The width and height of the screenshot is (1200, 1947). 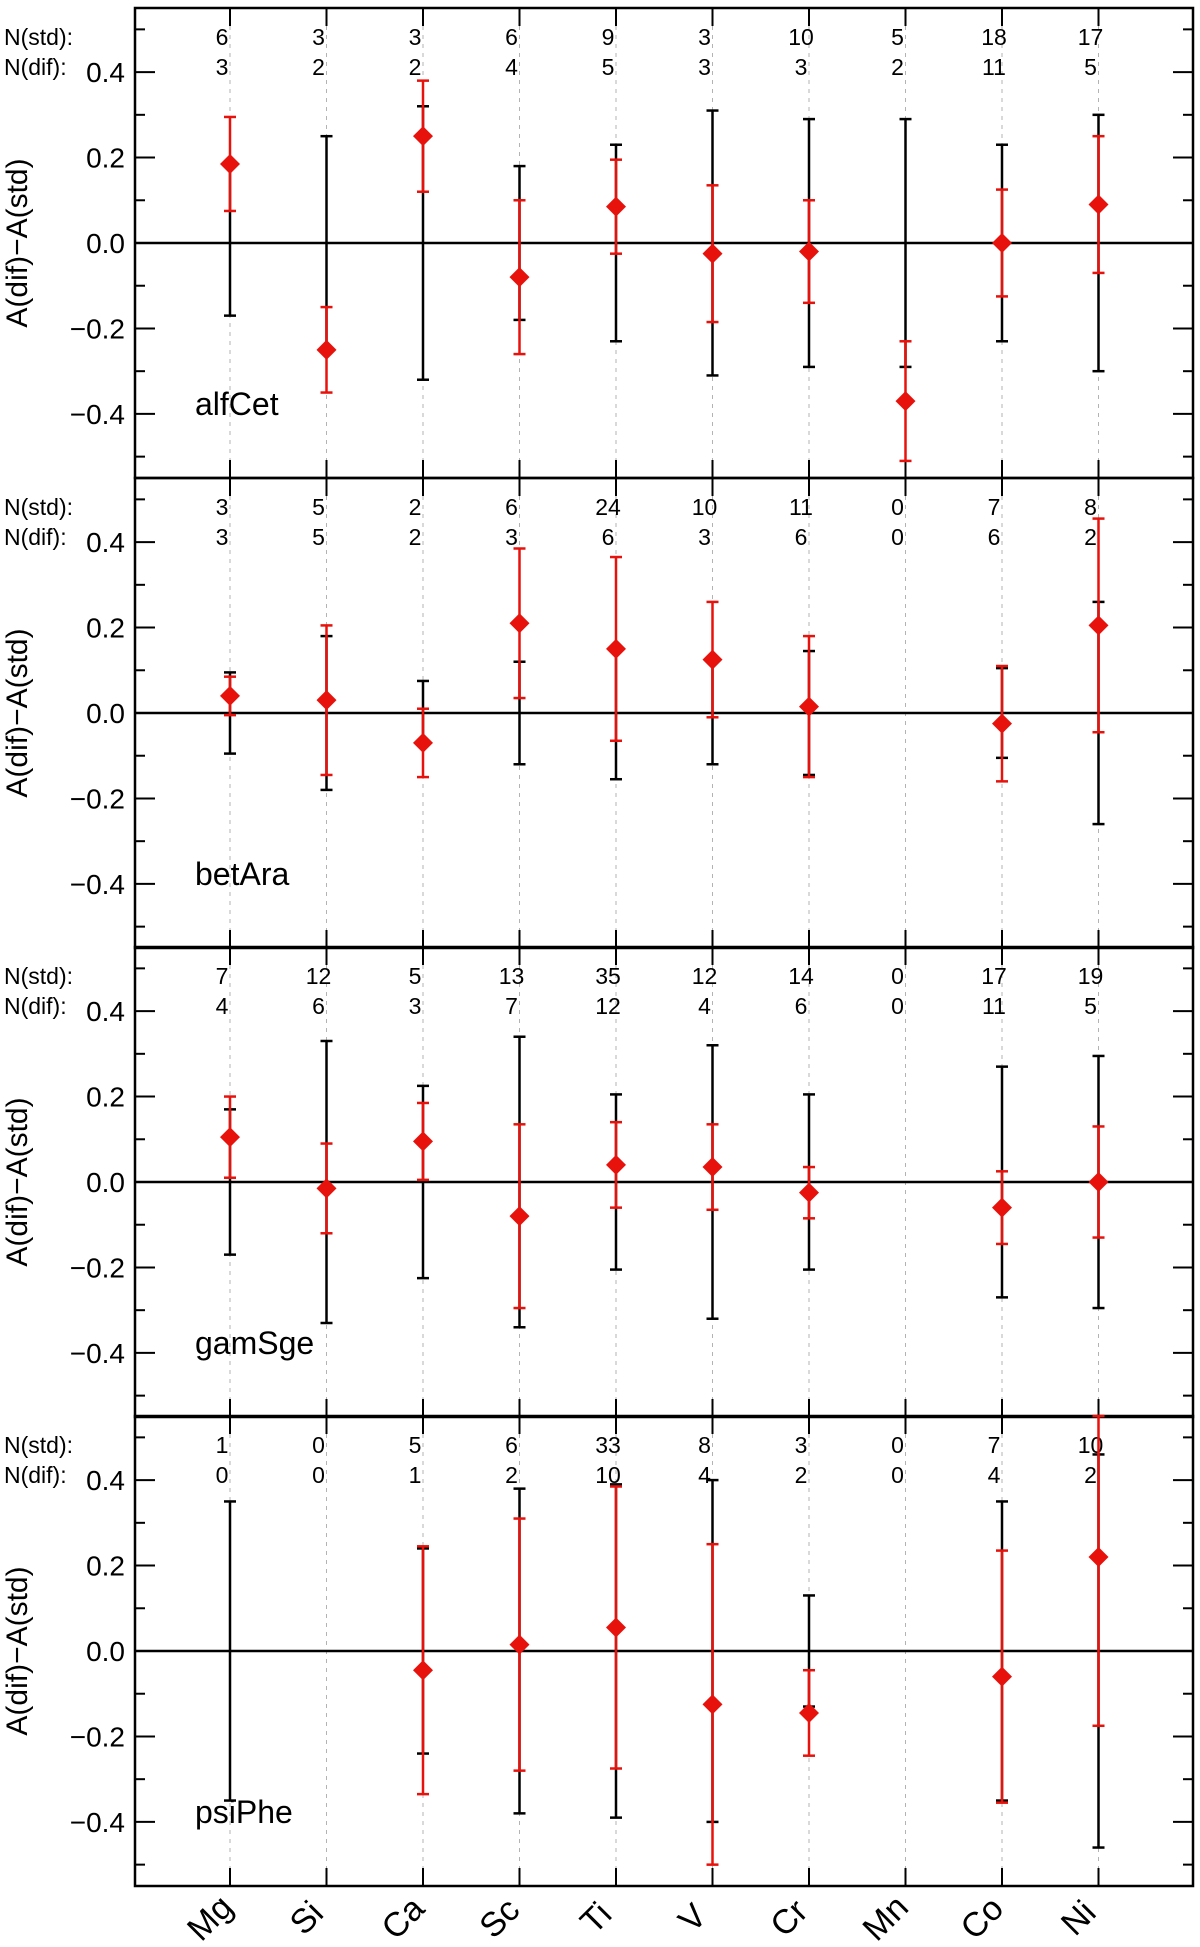 What do you see at coordinates (608, 1006) in the screenshot?
I see `n-dif-Ti: 12` at bounding box center [608, 1006].